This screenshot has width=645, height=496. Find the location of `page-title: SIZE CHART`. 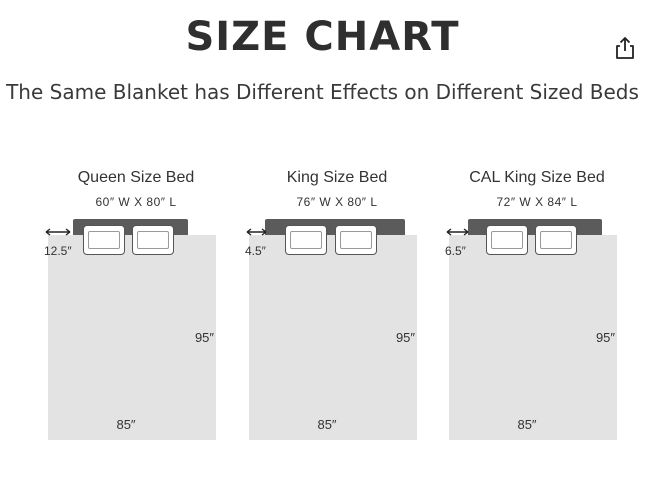

page-title: SIZE CHART is located at coordinates (322, 37).